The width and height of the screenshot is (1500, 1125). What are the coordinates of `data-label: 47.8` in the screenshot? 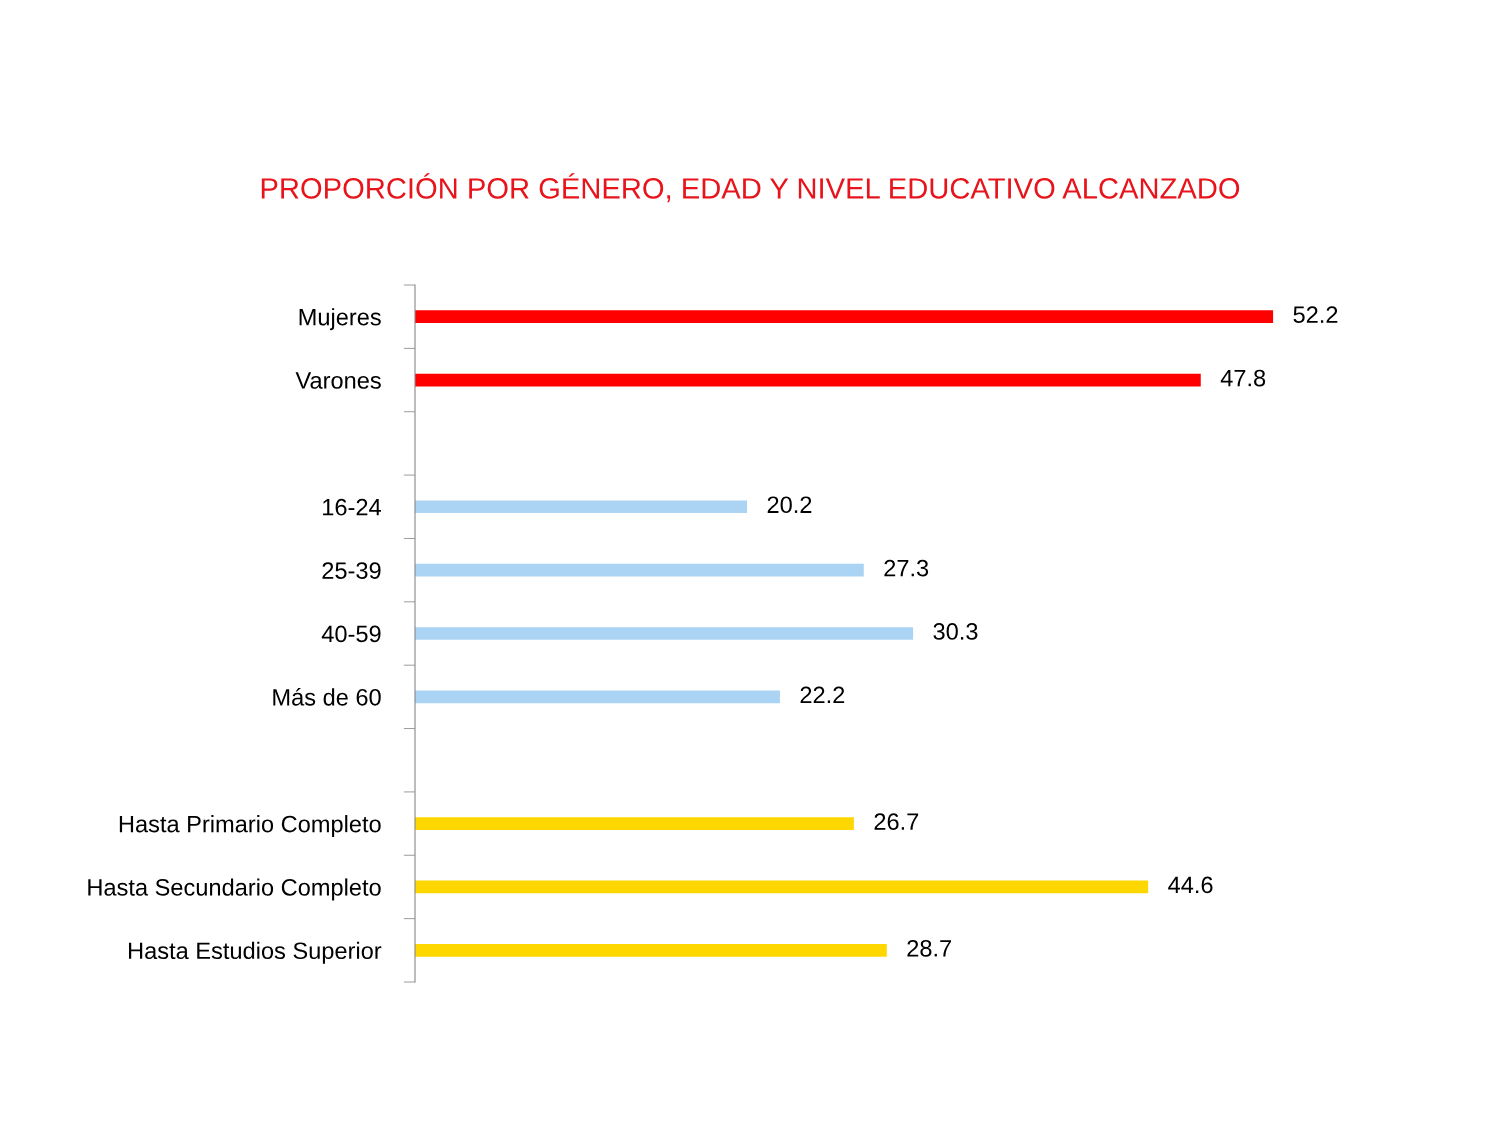 It's located at (1243, 378).